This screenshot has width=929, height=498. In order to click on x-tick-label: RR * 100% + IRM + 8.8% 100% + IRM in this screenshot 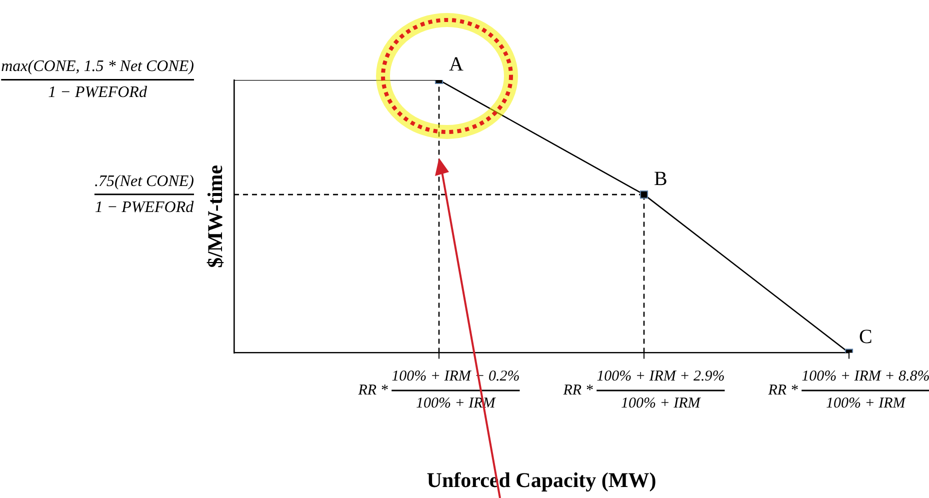, I will do `click(848, 390)`.